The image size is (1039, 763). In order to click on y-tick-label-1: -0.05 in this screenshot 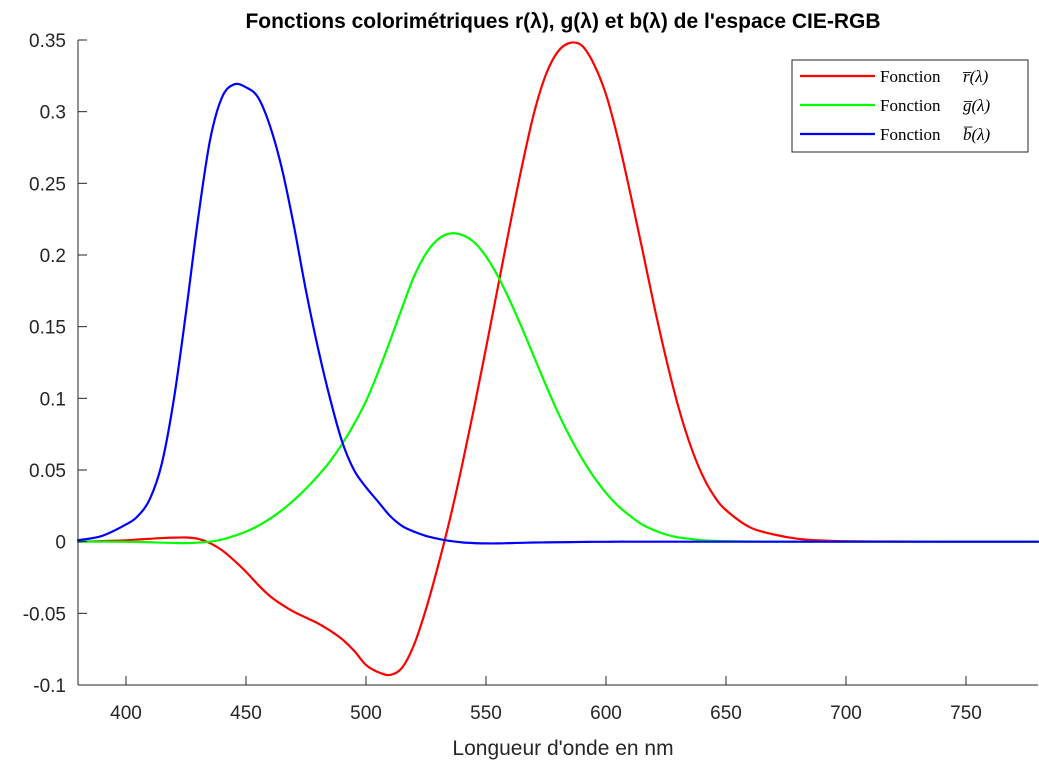, I will do `click(44, 614)`.